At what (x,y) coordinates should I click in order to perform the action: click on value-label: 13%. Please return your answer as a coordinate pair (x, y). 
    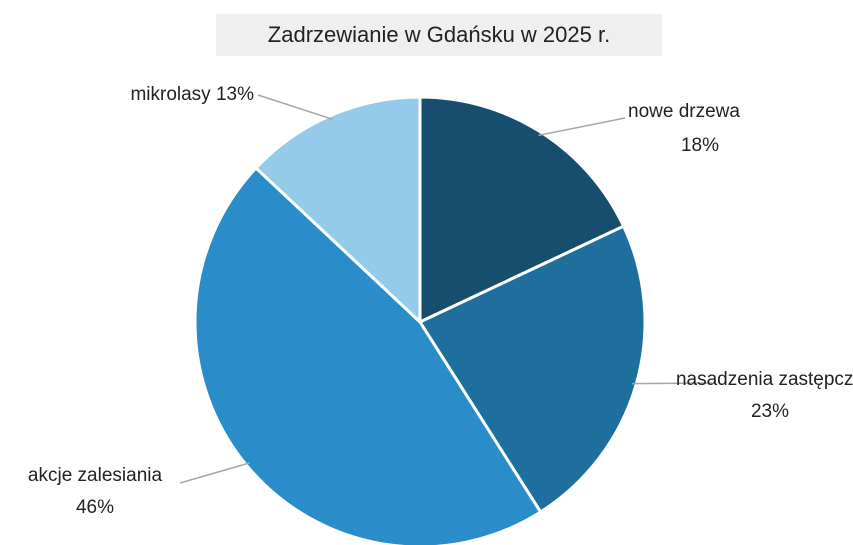
    Looking at the image, I should click on (235, 94).